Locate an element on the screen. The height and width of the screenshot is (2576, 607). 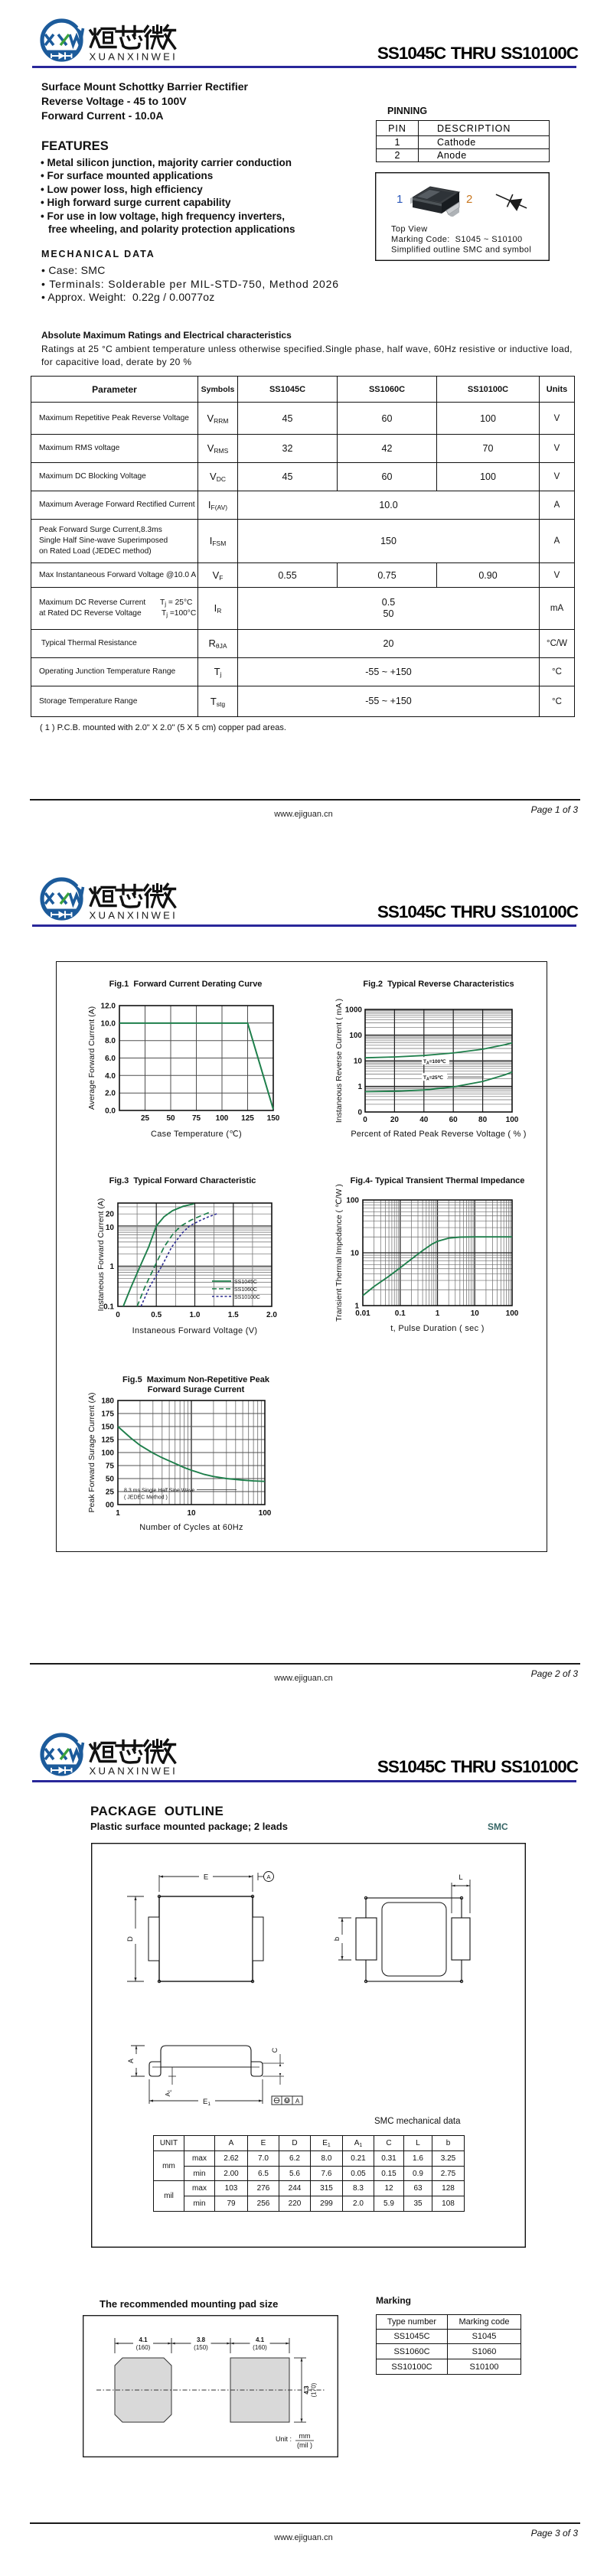
svg-text: E is located at coordinates (206, 1877).